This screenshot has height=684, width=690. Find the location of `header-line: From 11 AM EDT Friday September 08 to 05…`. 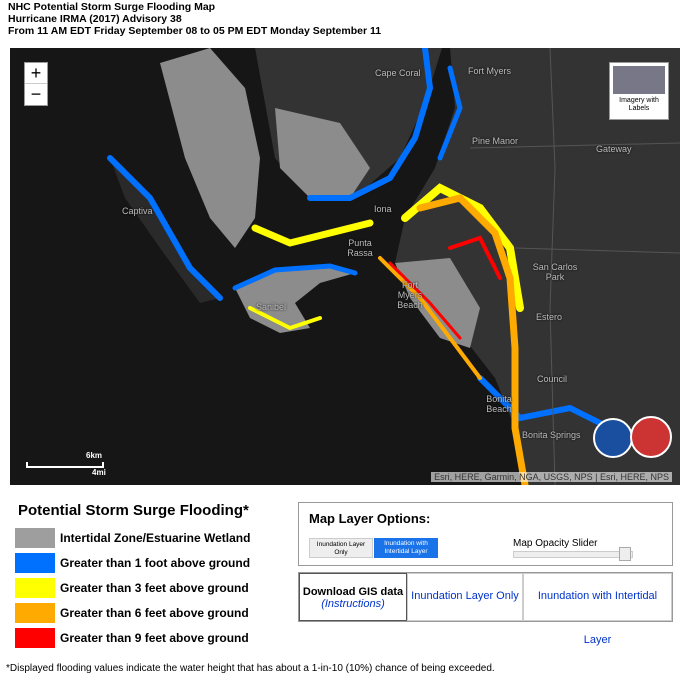

header-line: From 11 AM EDT Friday September 08 to 05… is located at coordinates (195, 31).